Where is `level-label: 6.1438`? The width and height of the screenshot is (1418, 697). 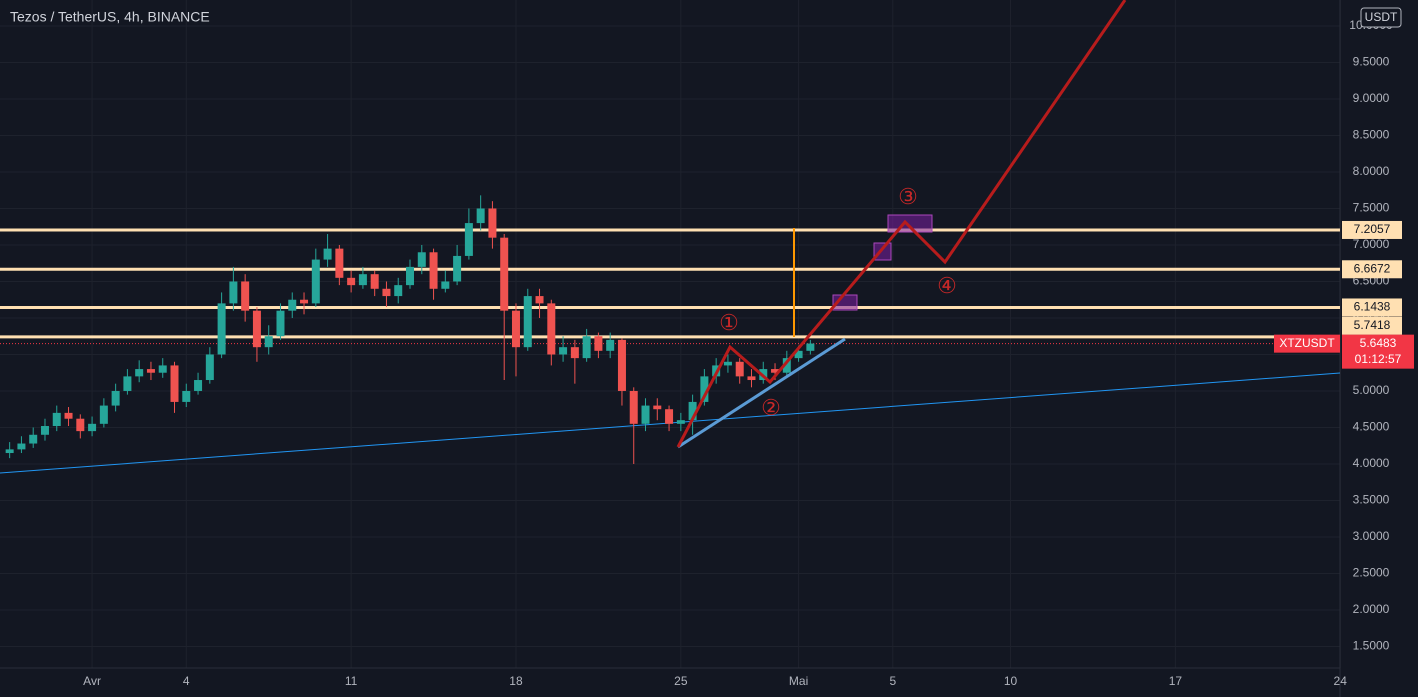 level-label: 6.1438 is located at coordinates (1372, 307).